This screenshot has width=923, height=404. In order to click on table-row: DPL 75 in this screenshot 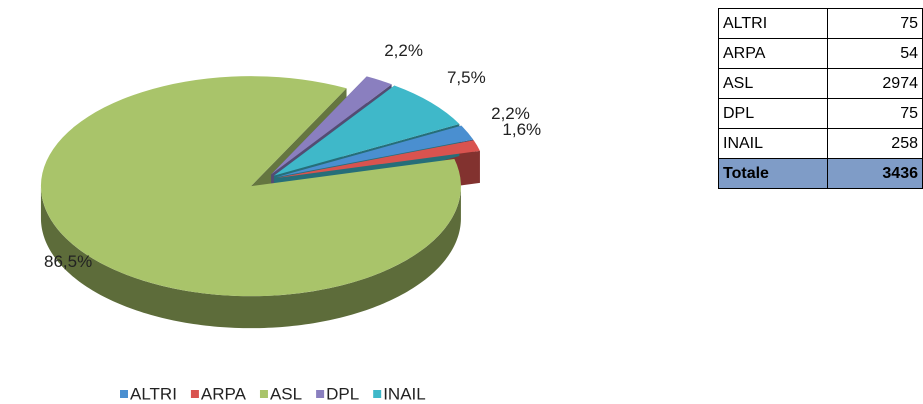, I will do `click(820, 113)`.